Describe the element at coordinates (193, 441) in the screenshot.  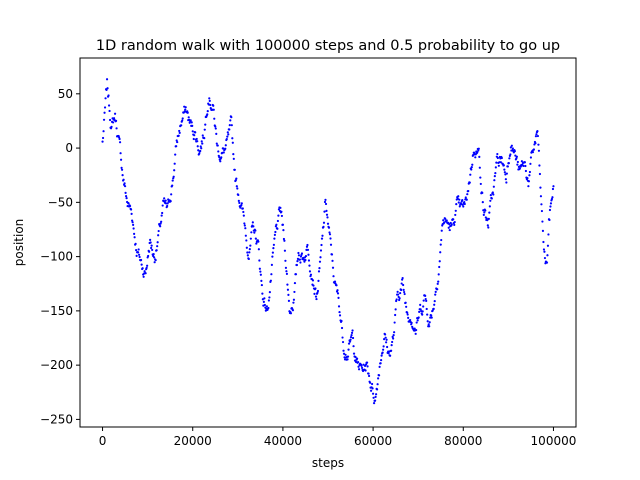
I see `x-tick-label: 20000` at that location.